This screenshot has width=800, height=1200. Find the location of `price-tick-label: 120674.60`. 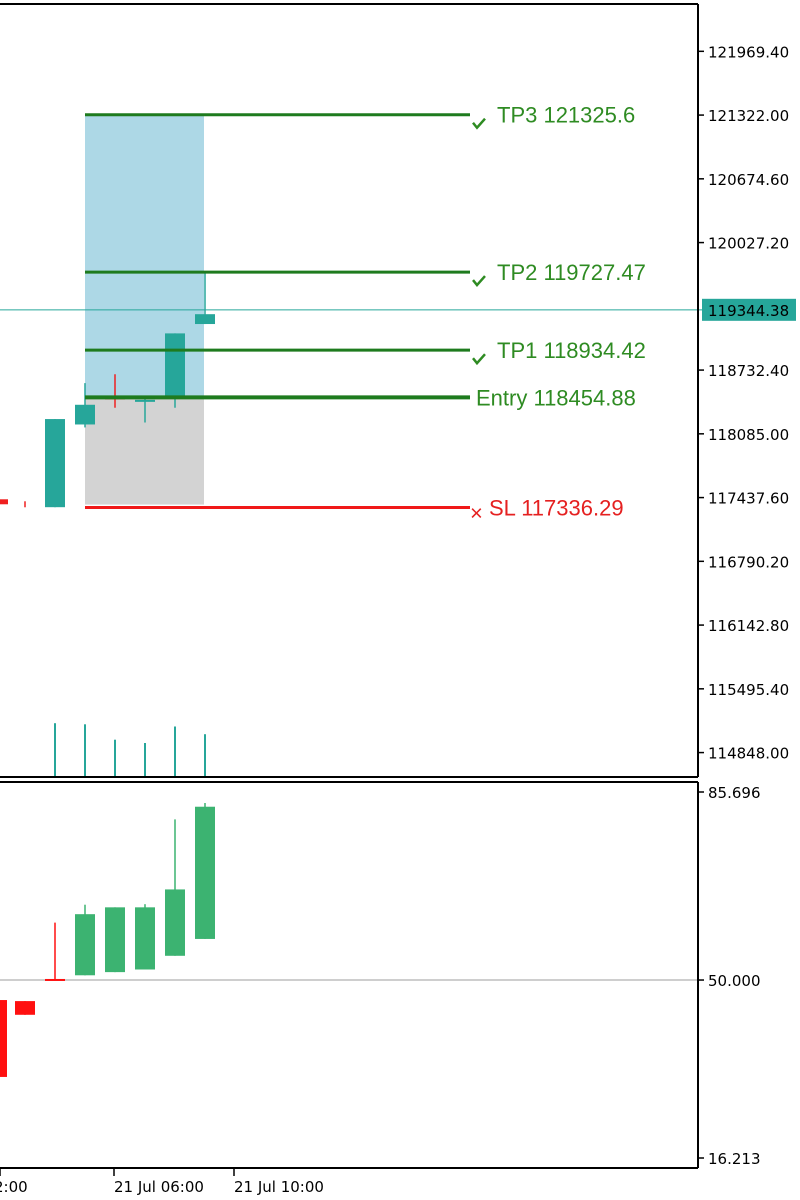

price-tick-label: 120674.60 is located at coordinates (748, 180).